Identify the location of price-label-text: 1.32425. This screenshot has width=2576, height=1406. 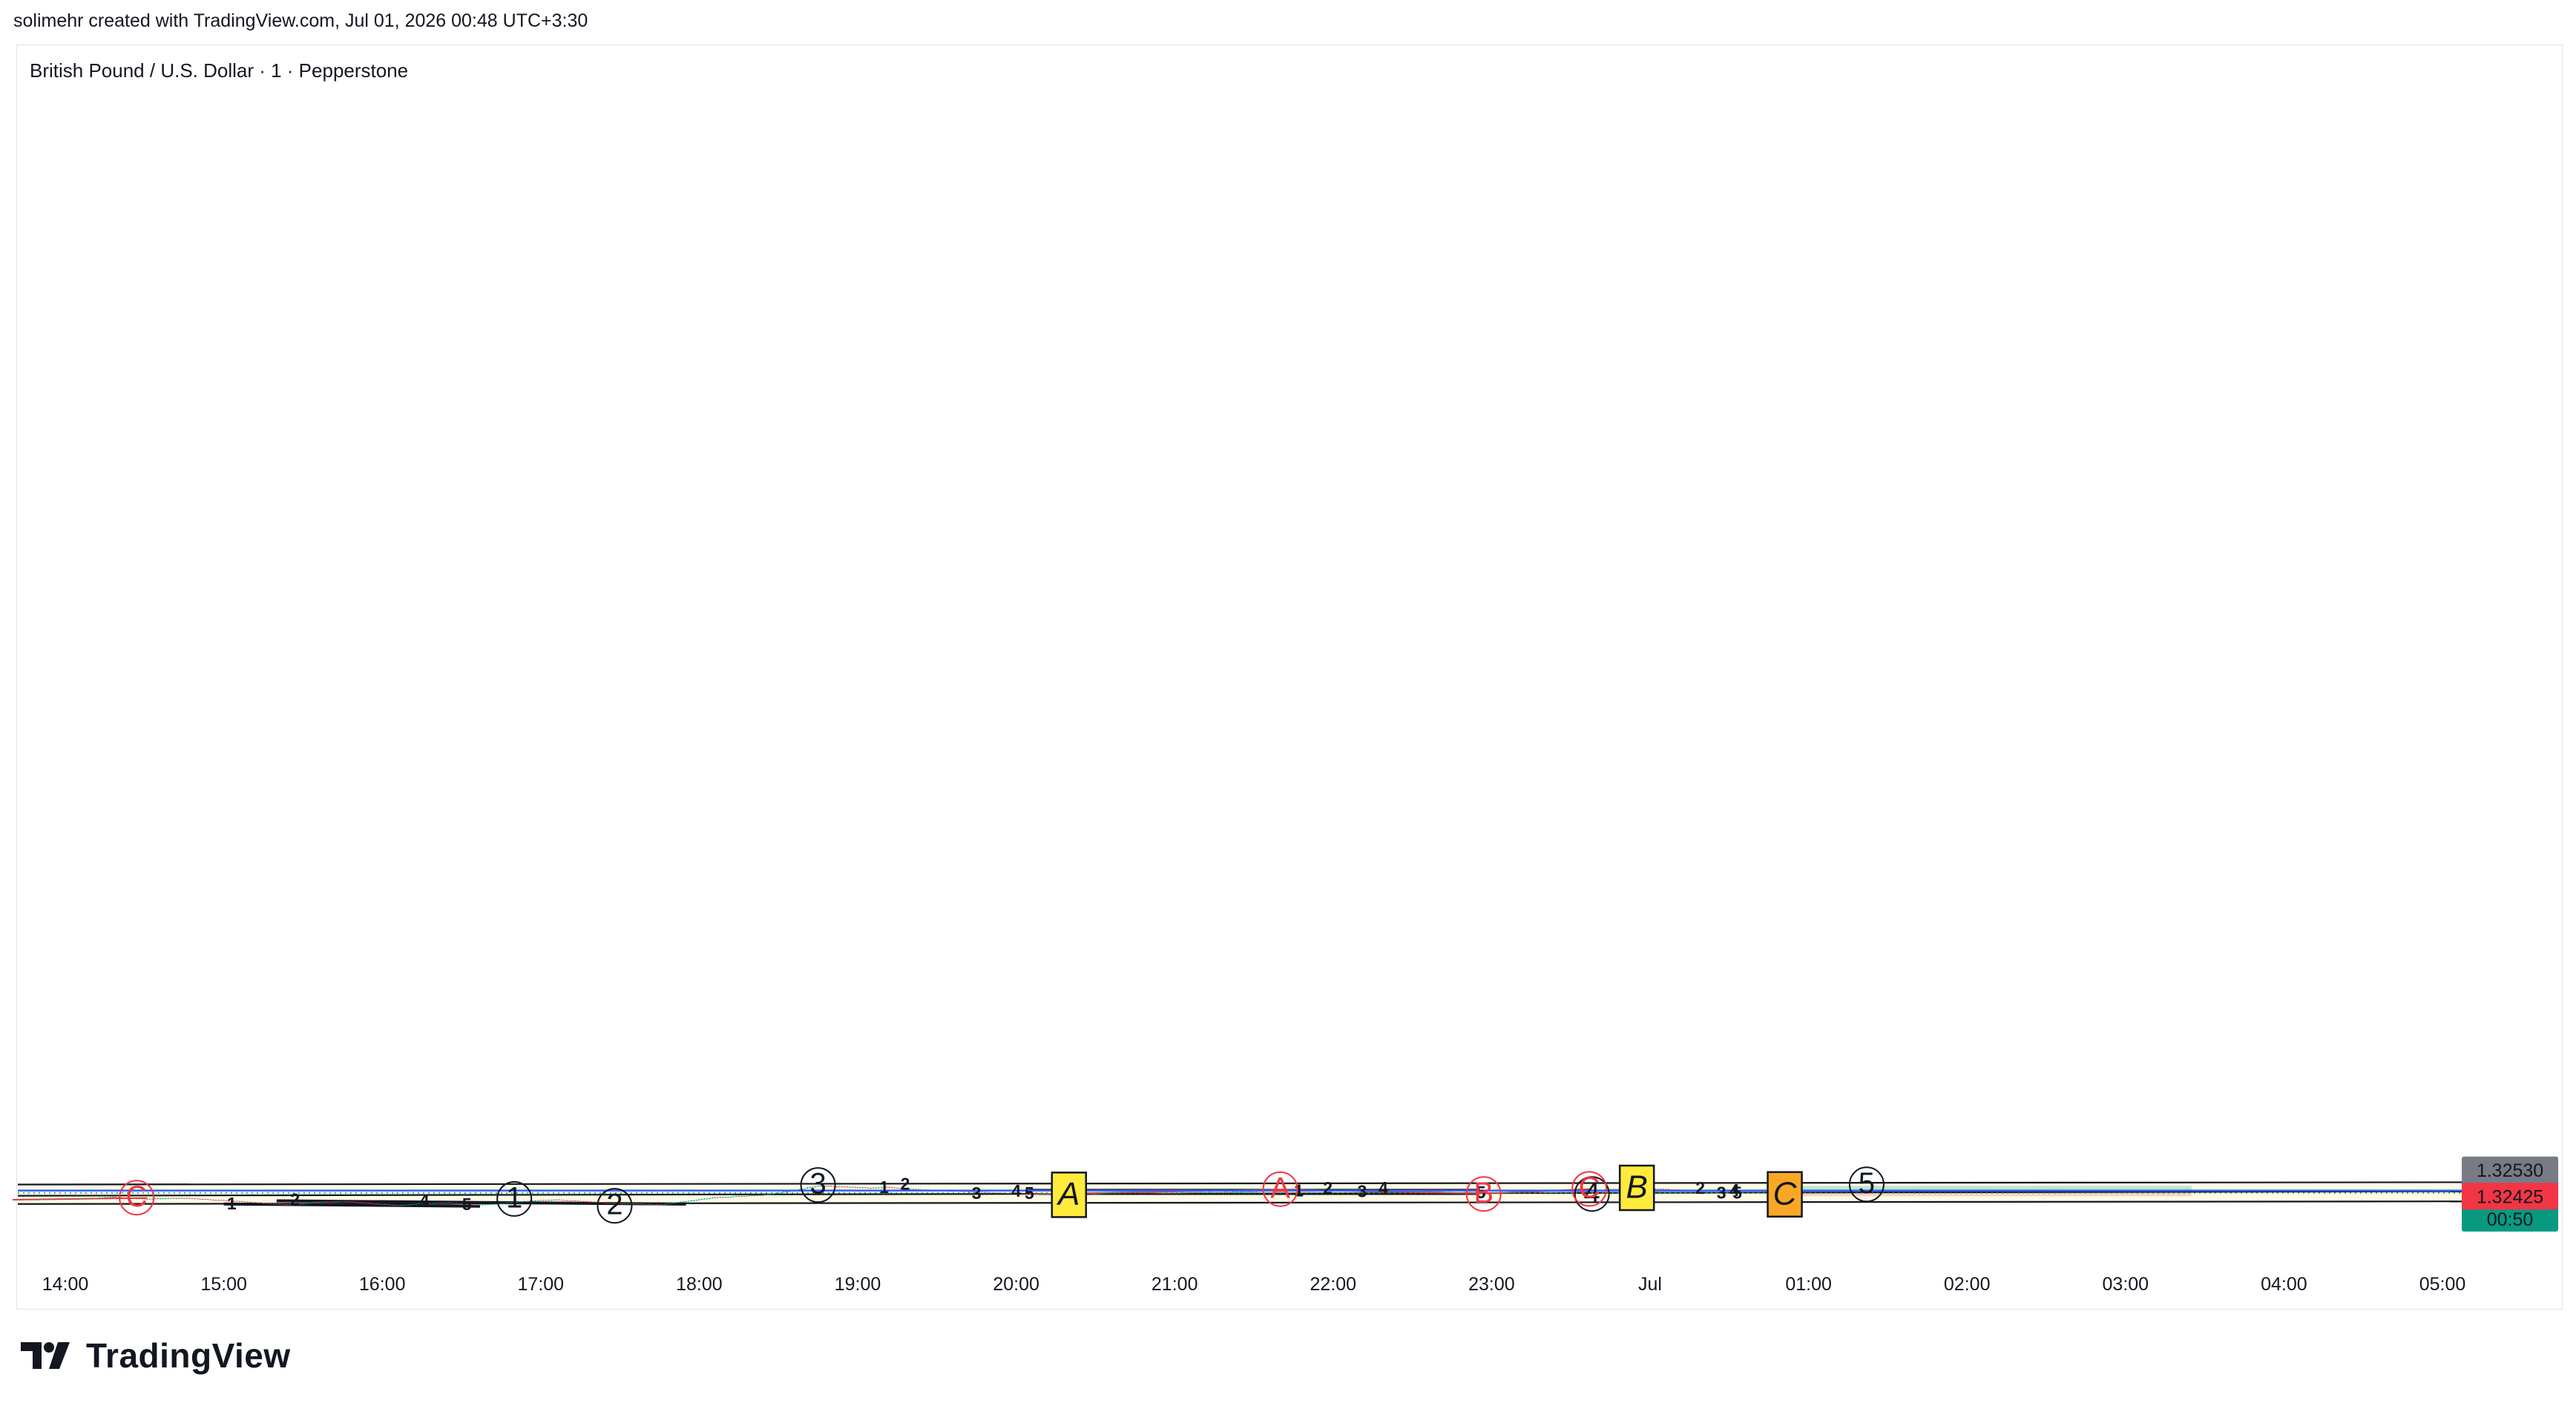
(2510, 1196).